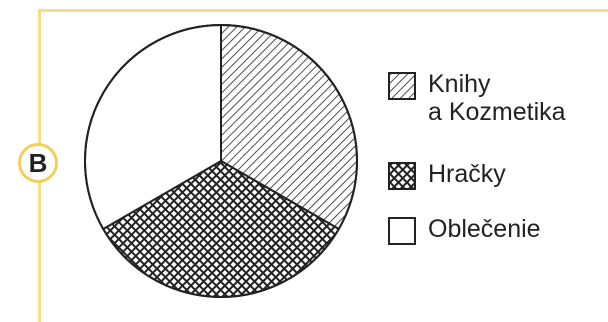 This screenshot has width=608, height=322. I want to click on legend-swatch-hatch, so click(402, 86).